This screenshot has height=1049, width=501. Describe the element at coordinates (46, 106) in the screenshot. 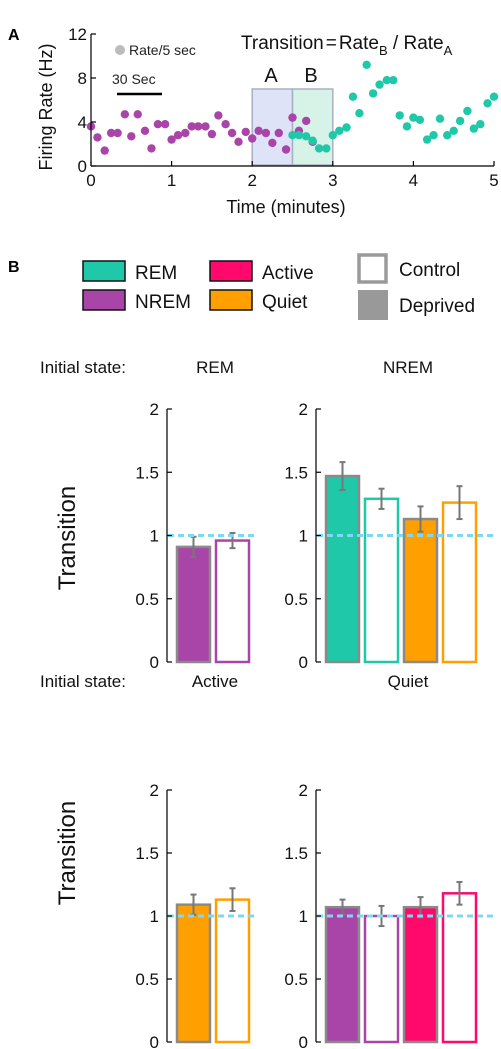

I see `panel-a-ylabel: Firing Rate (Hz)` at that location.